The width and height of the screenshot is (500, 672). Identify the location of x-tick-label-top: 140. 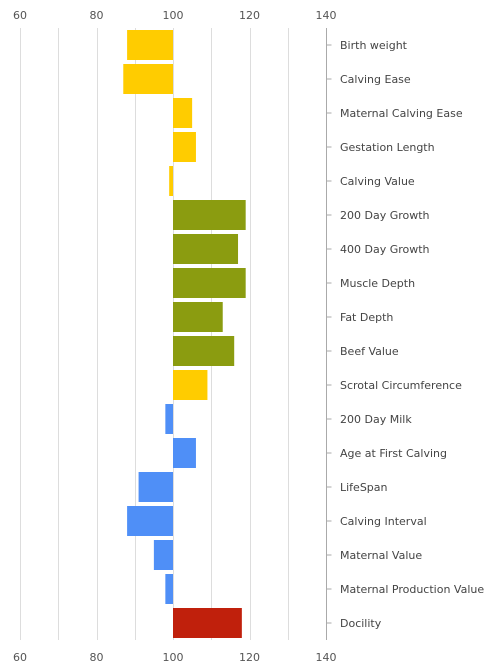
(326, 15).